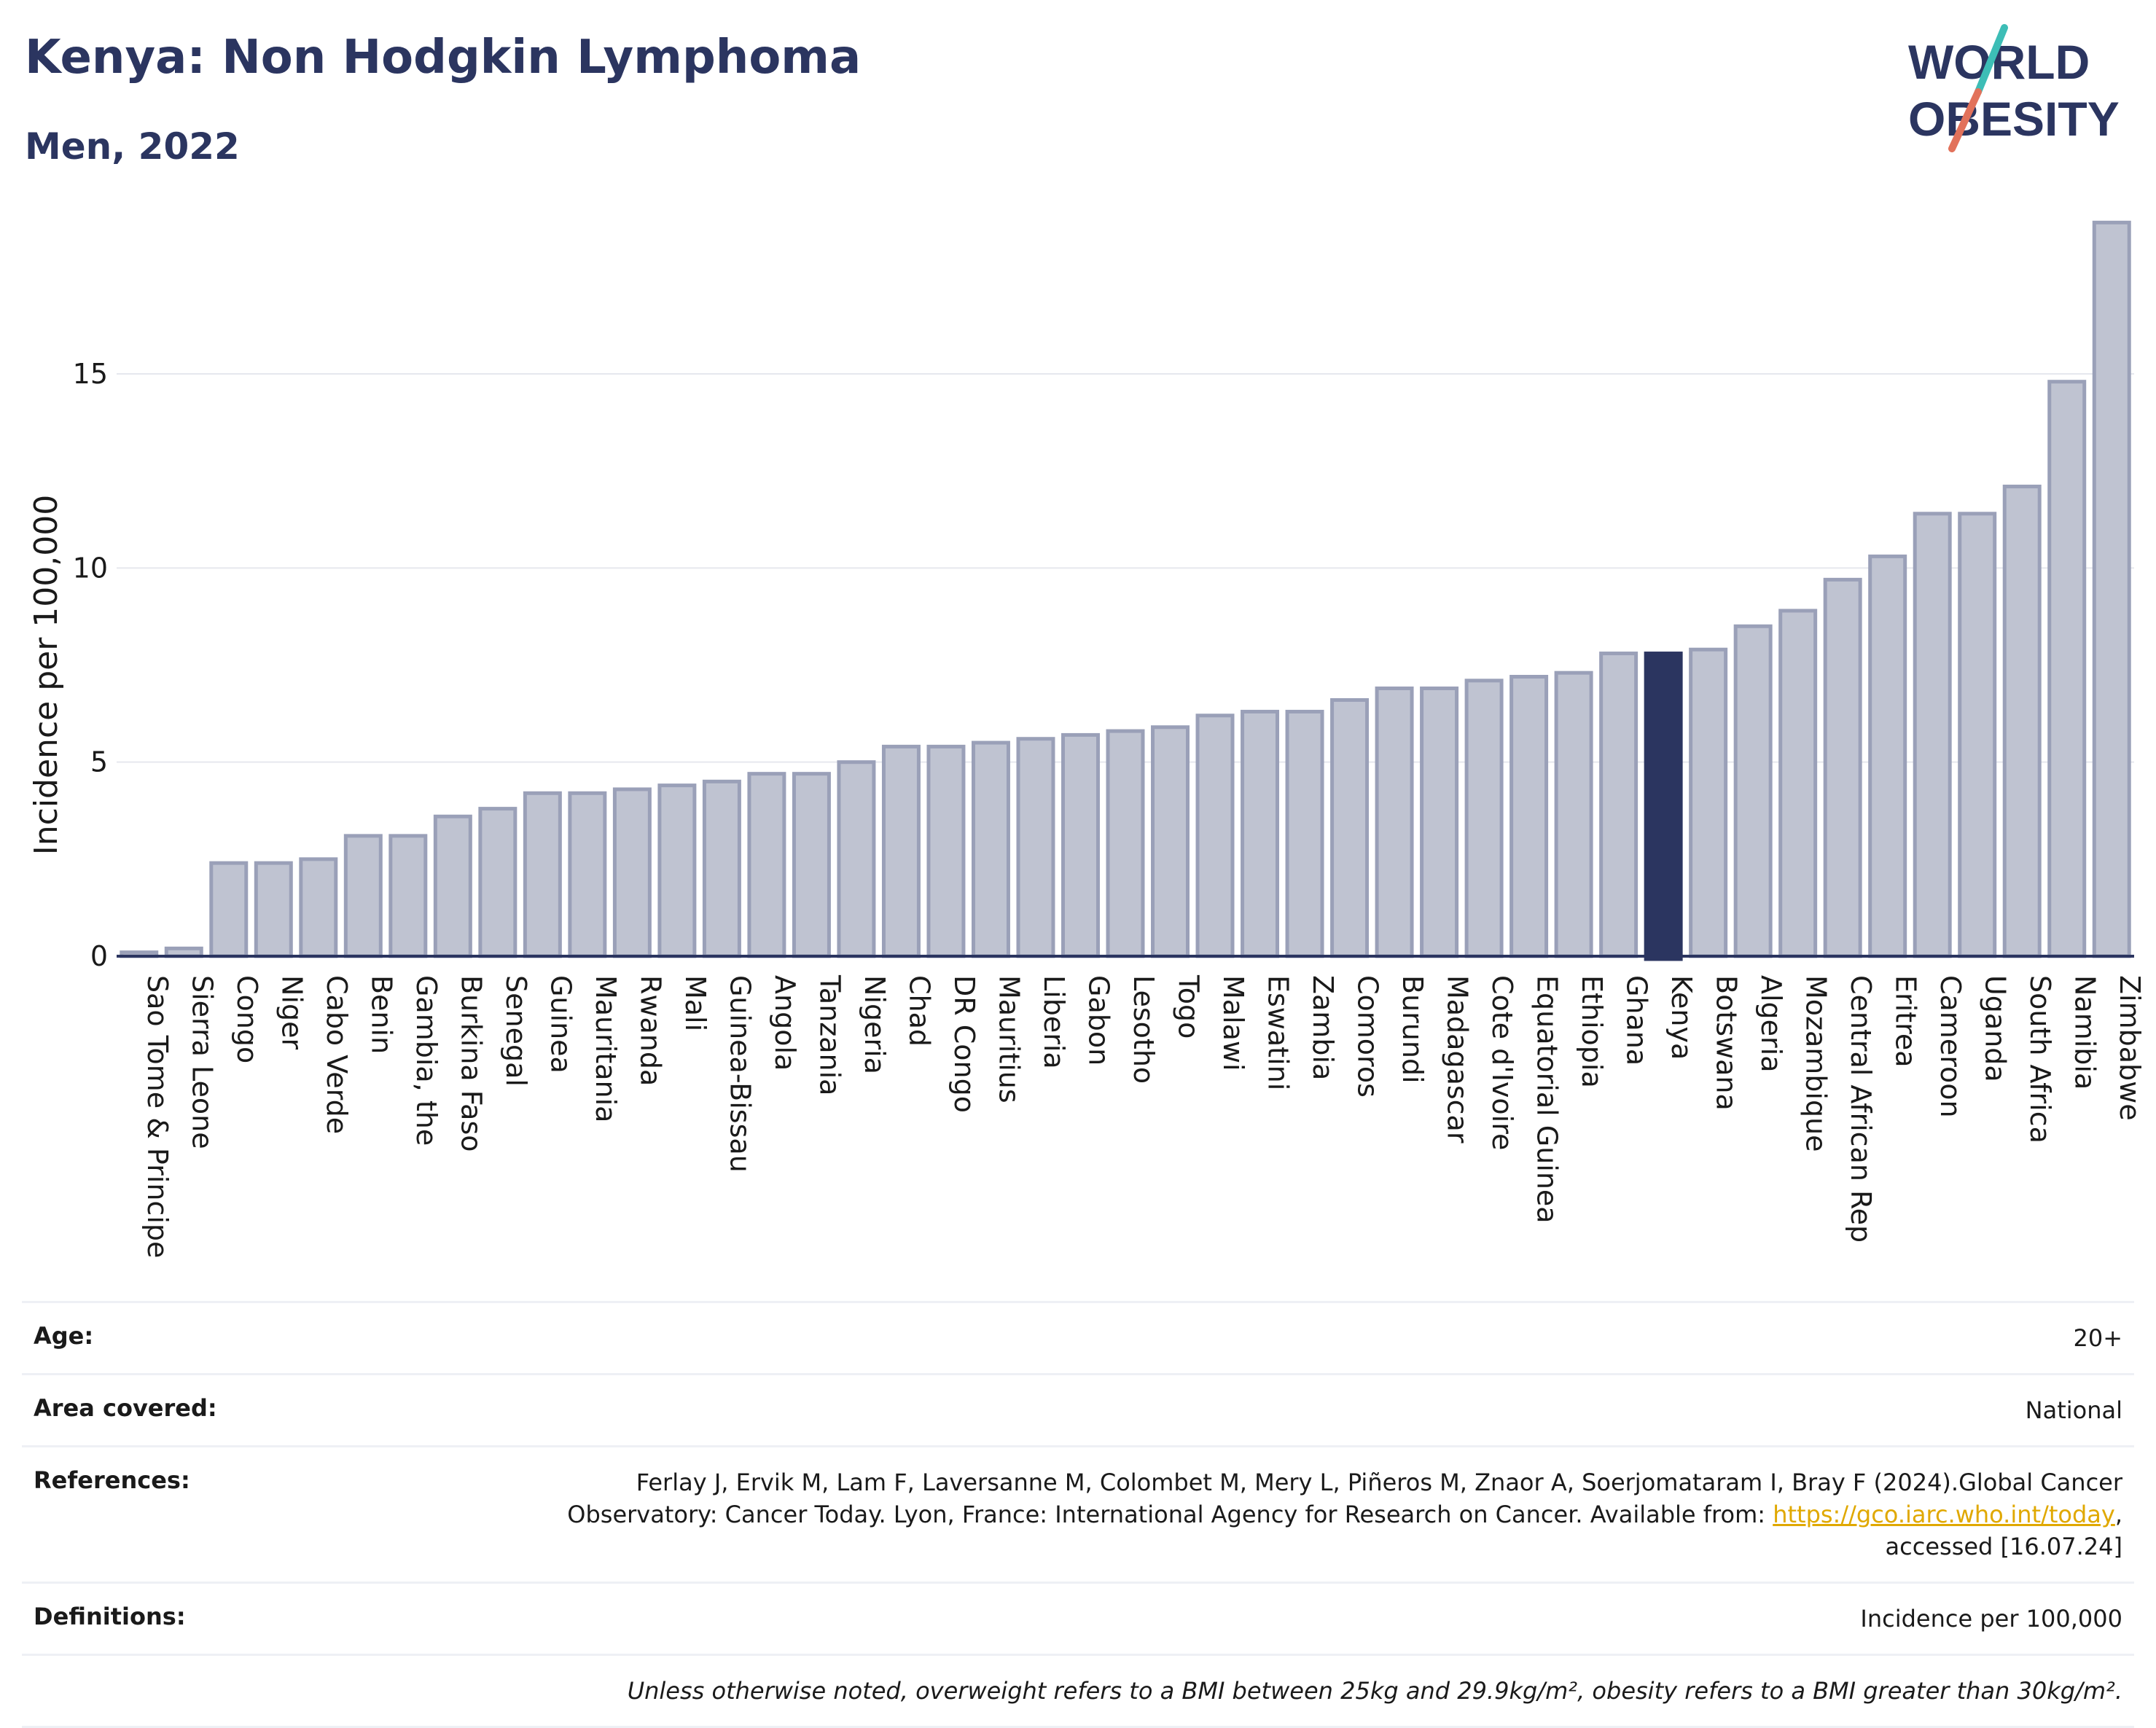 The image size is (2156, 1728). I want to click on logo-text-obesity: OBESITY, so click(2014, 119).